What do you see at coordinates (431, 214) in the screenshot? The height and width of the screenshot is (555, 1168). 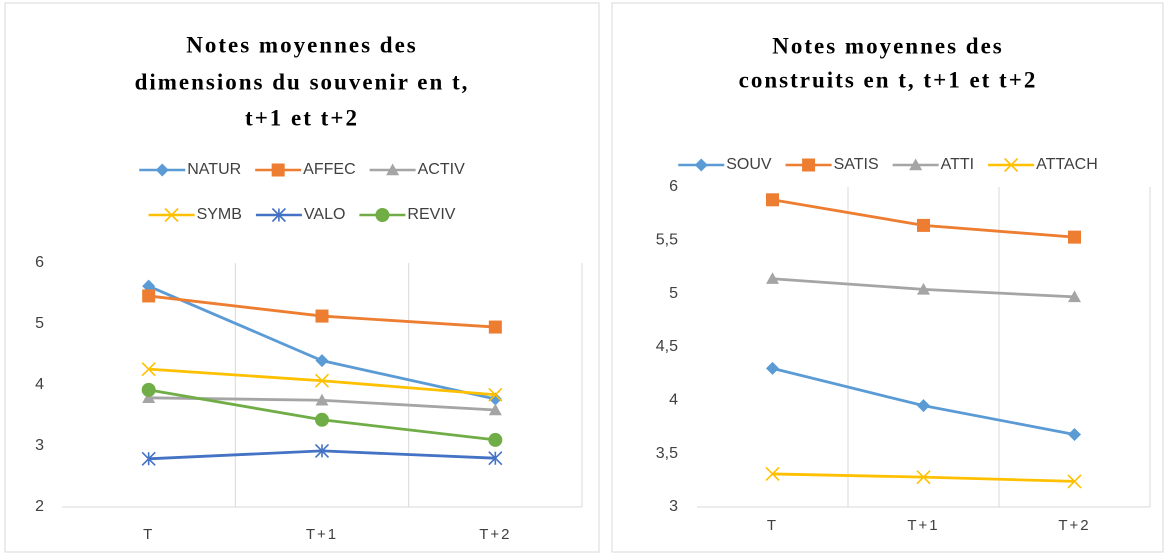 I see `legend-label: REVIV` at bounding box center [431, 214].